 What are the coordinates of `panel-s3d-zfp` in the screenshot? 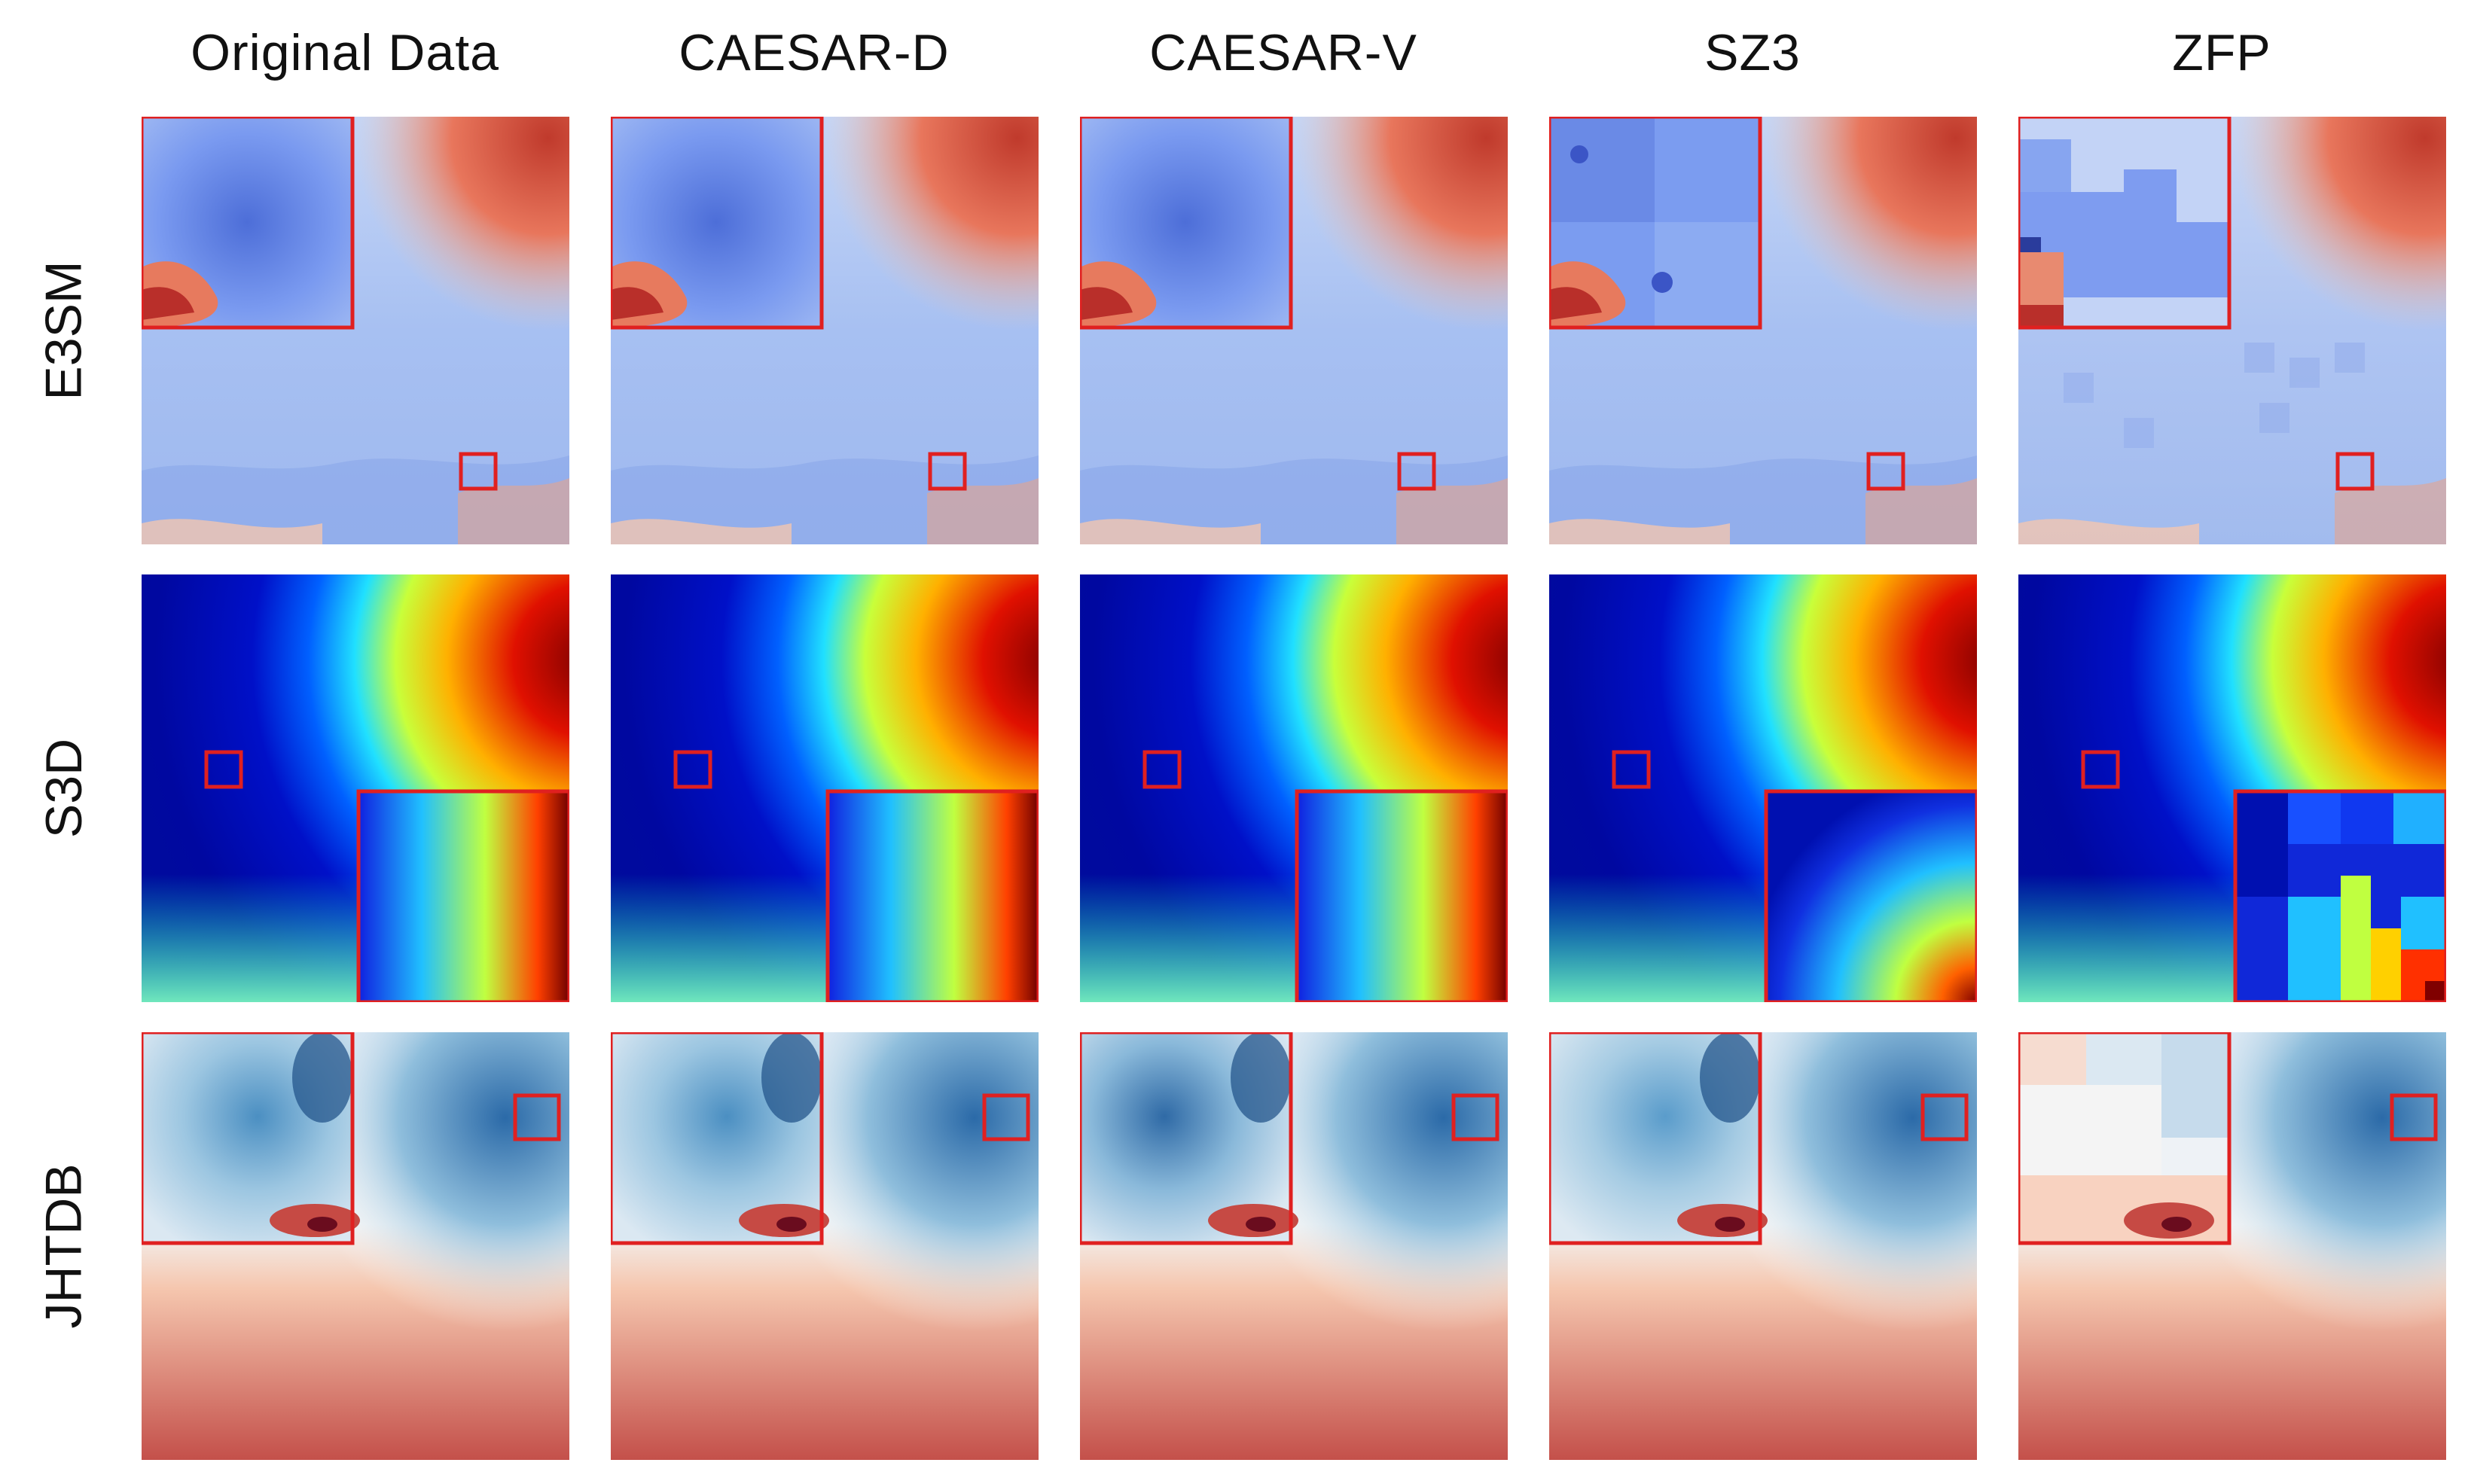 It's located at (2232, 788).